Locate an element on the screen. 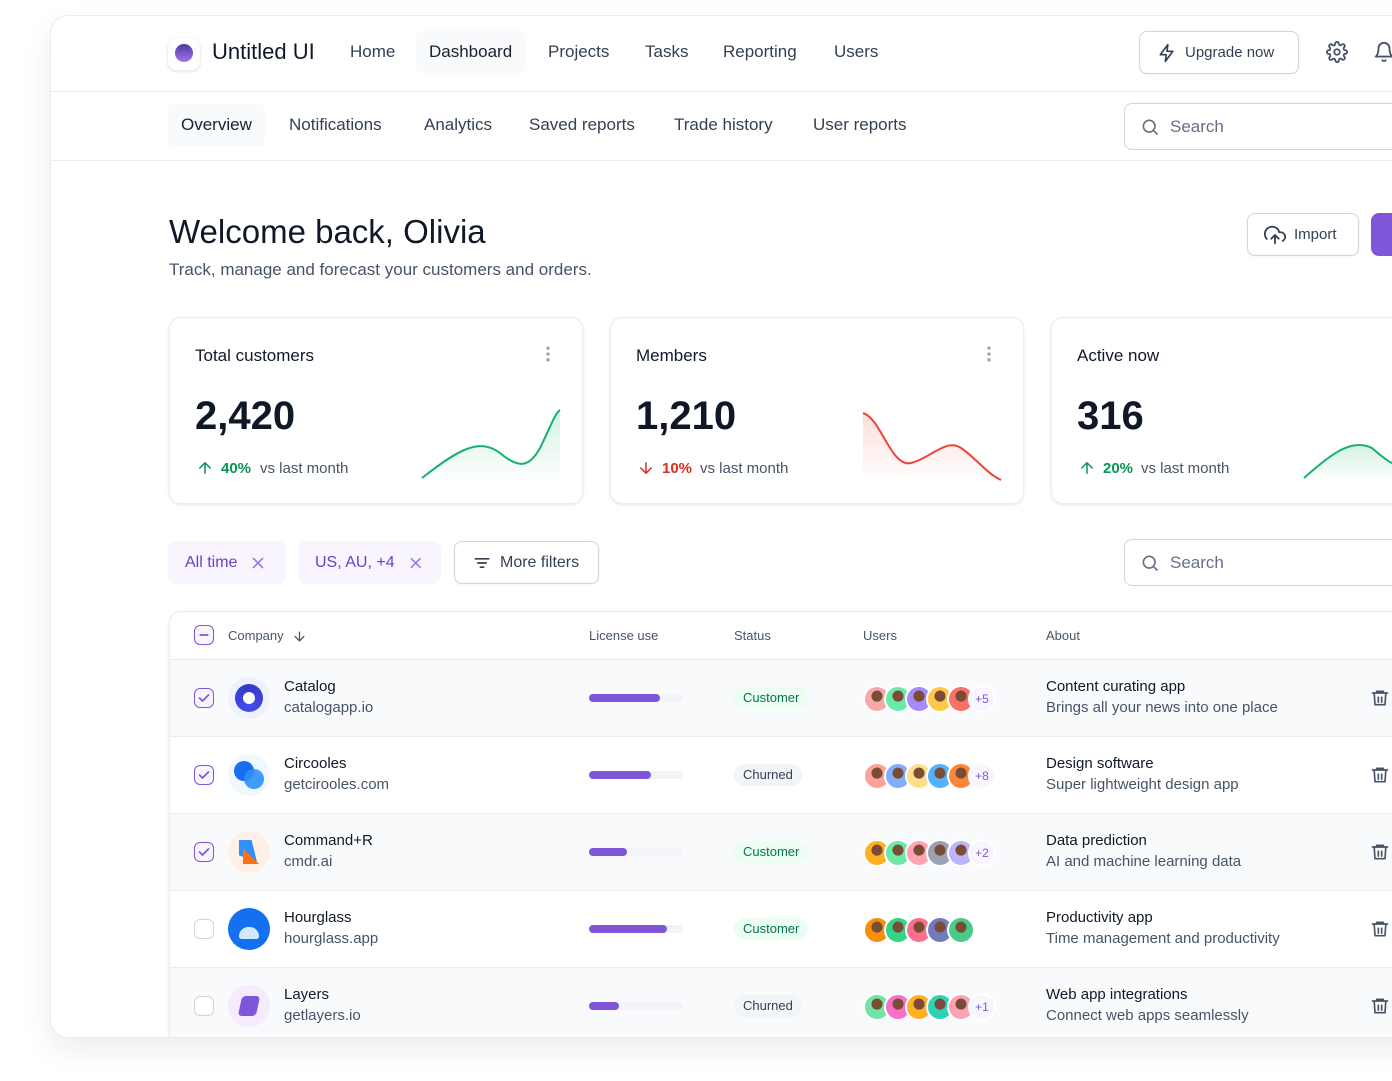  subnav-item: Notifications is located at coordinates (335, 124).